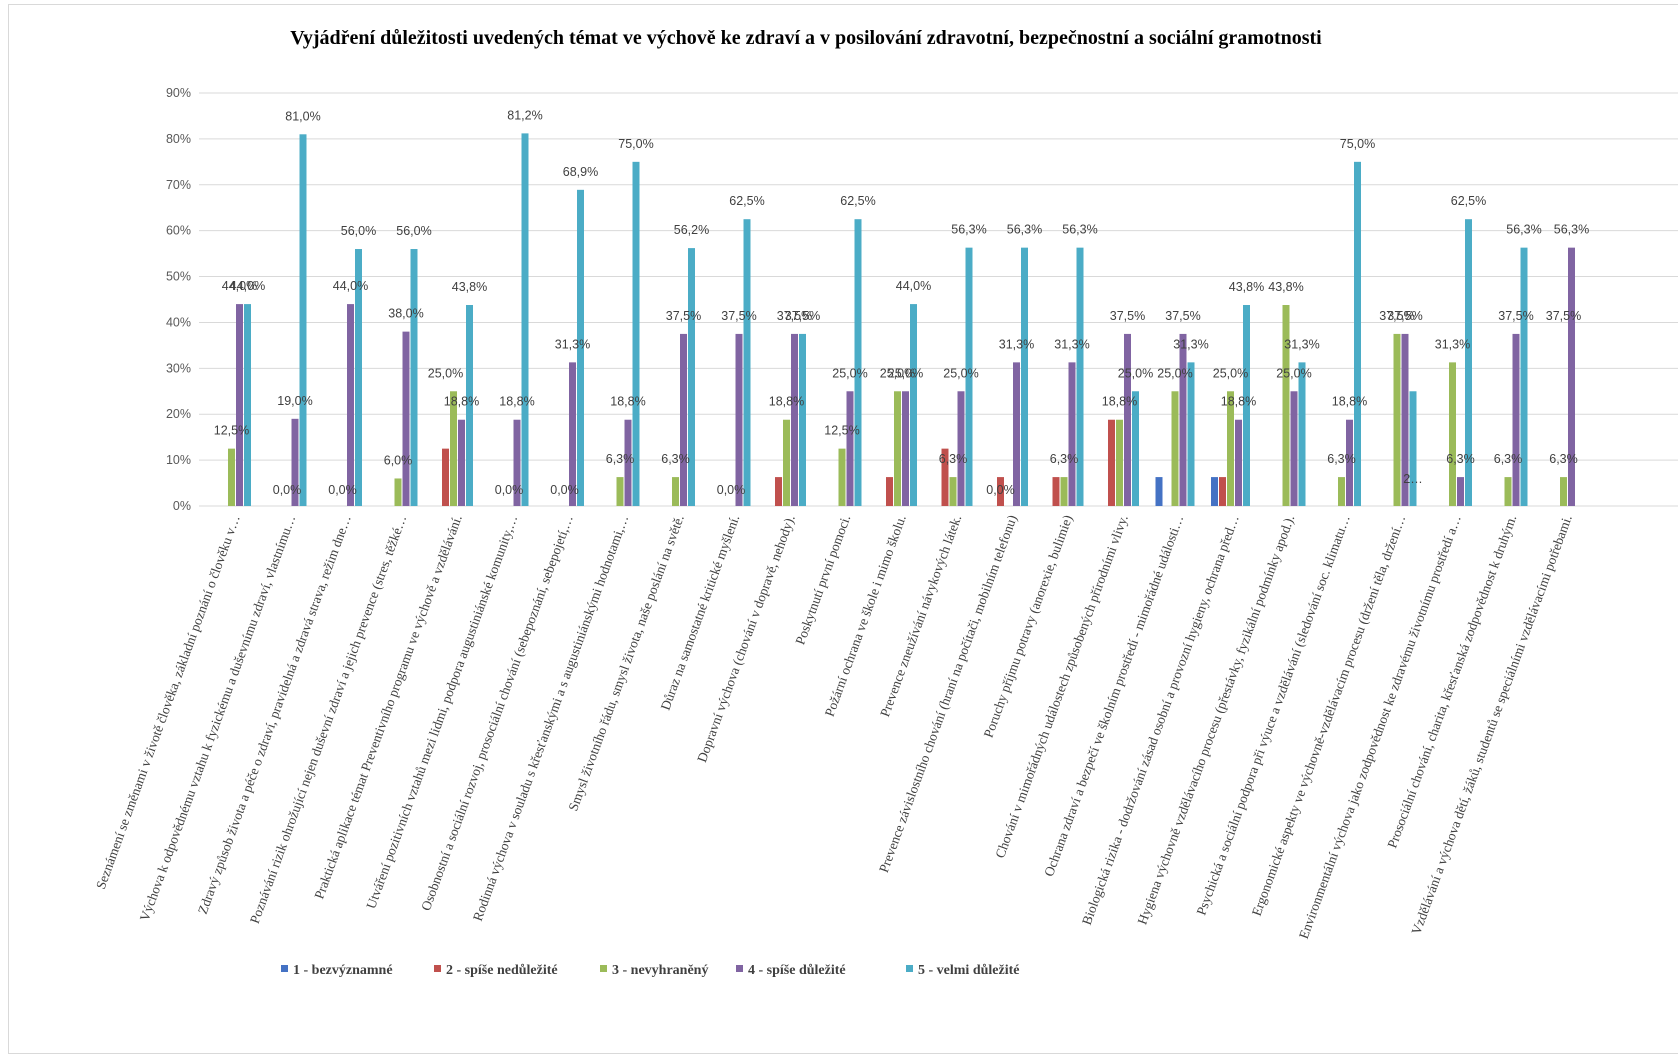  What do you see at coordinates (398, 460) in the screenshot?
I see `data-label: 6,0%` at bounding box center [398, 460].